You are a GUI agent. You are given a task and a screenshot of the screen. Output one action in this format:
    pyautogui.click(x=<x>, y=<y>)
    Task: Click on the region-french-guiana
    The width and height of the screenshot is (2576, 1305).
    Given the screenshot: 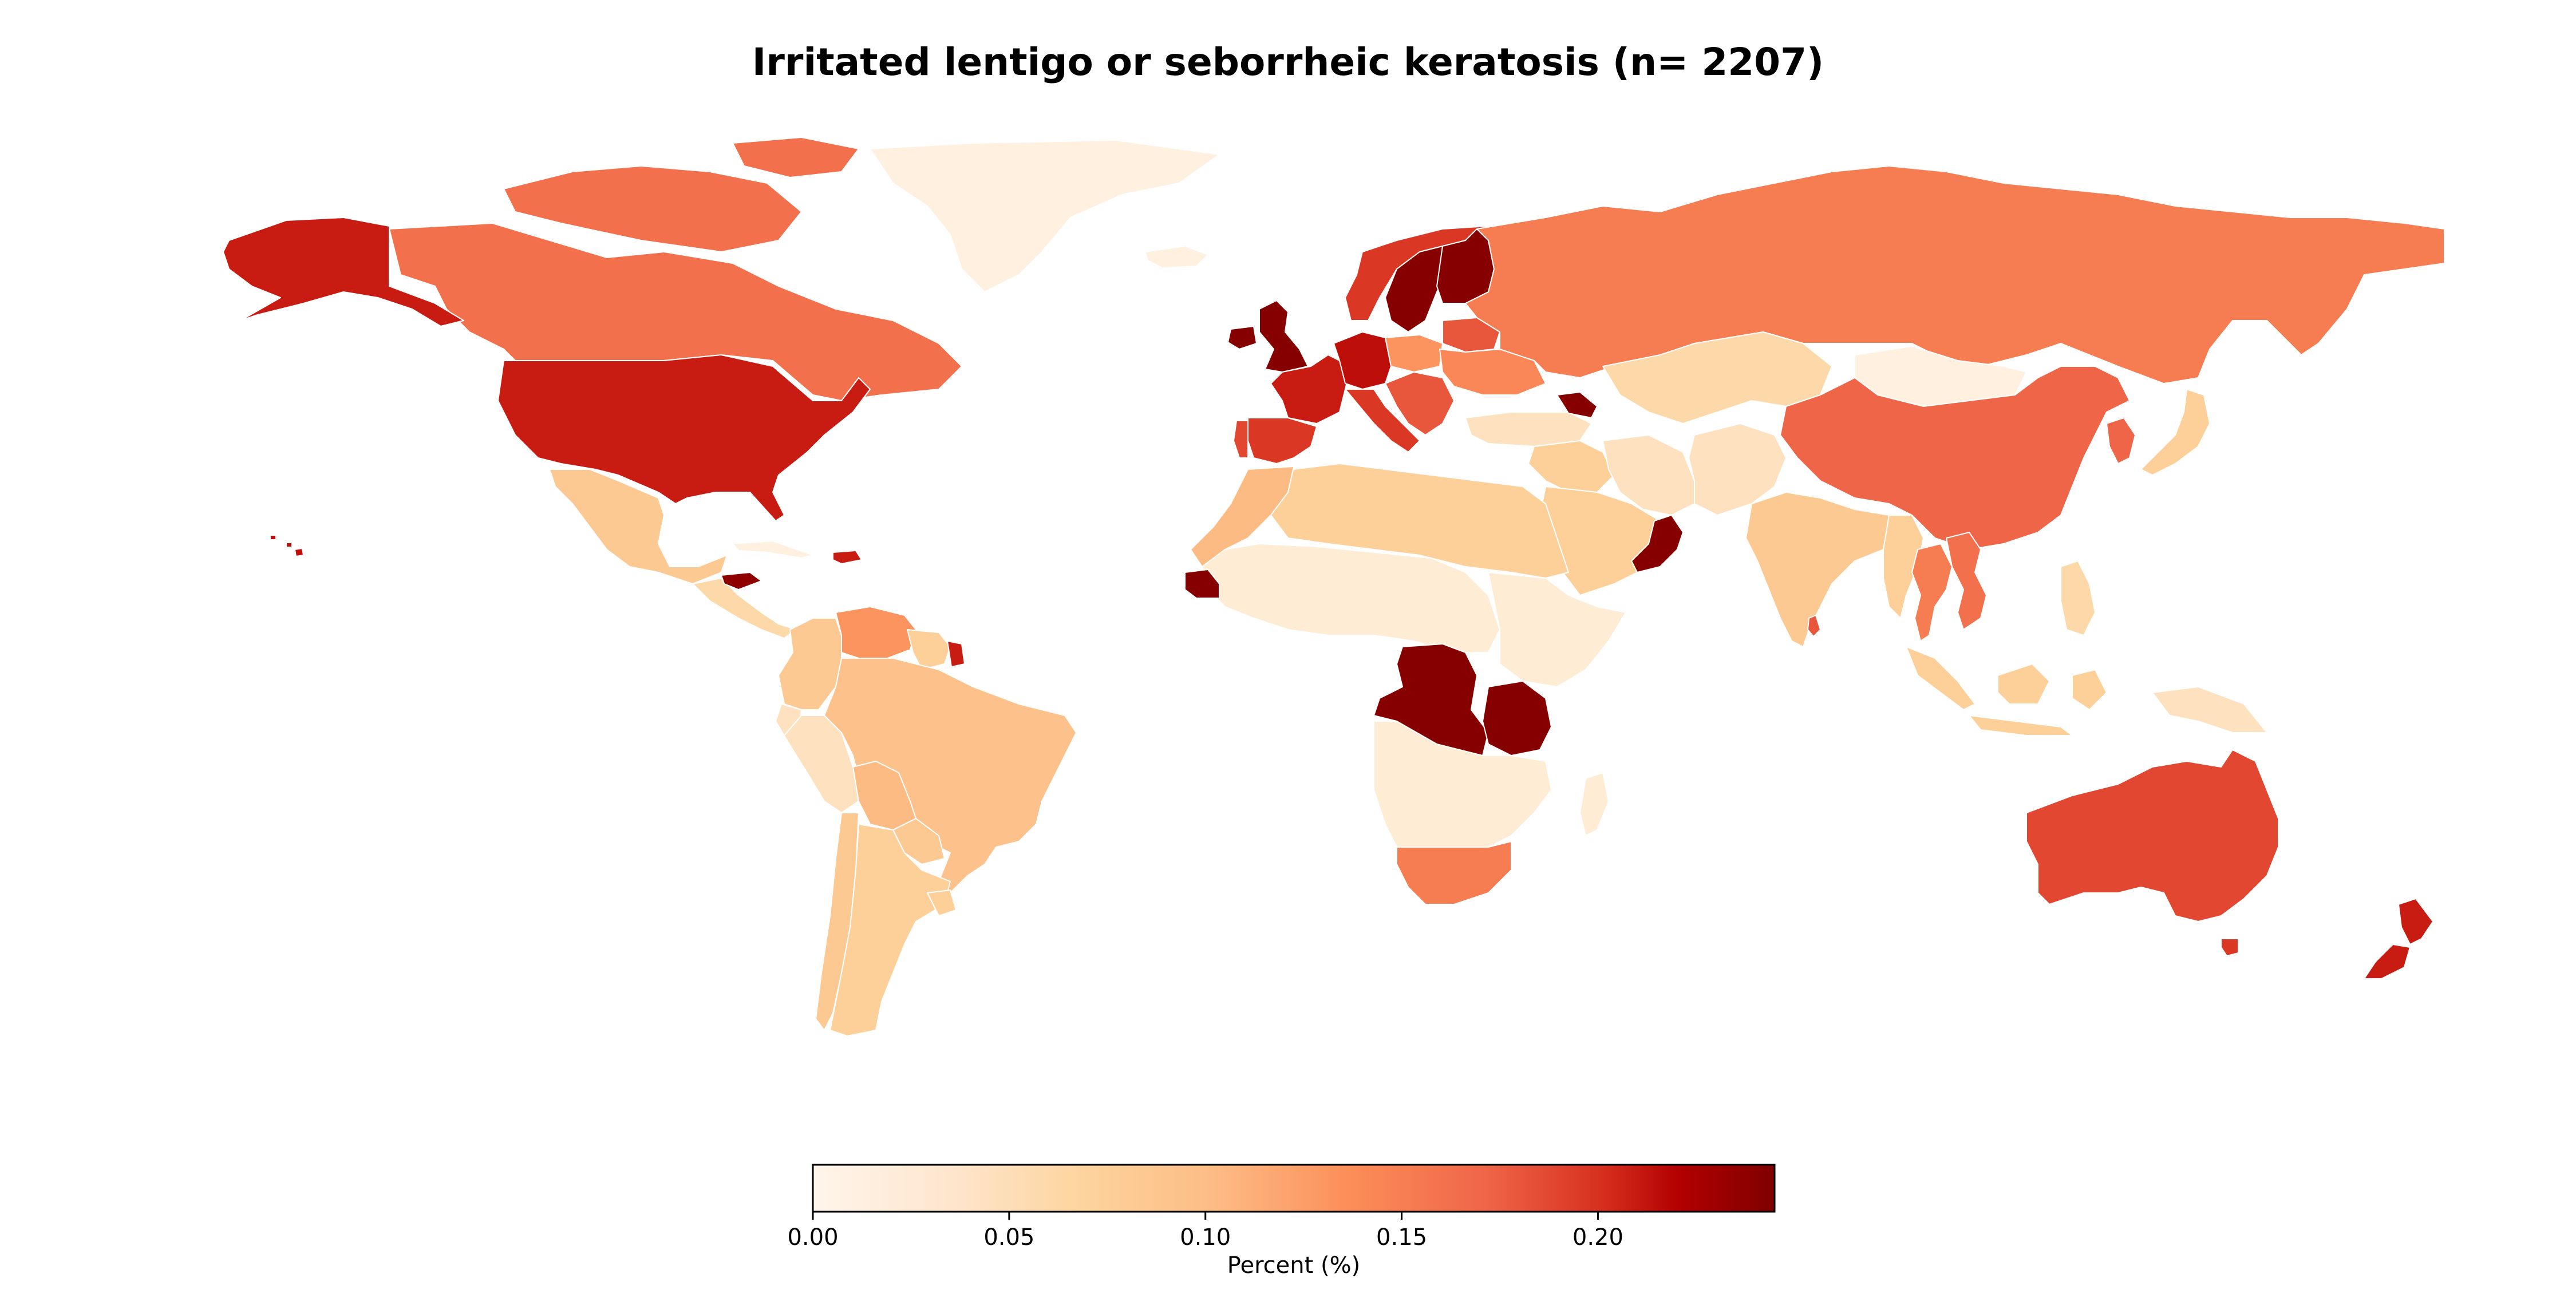 What is the action you would take?
    pyautogui.click(x=956, y=653)
    